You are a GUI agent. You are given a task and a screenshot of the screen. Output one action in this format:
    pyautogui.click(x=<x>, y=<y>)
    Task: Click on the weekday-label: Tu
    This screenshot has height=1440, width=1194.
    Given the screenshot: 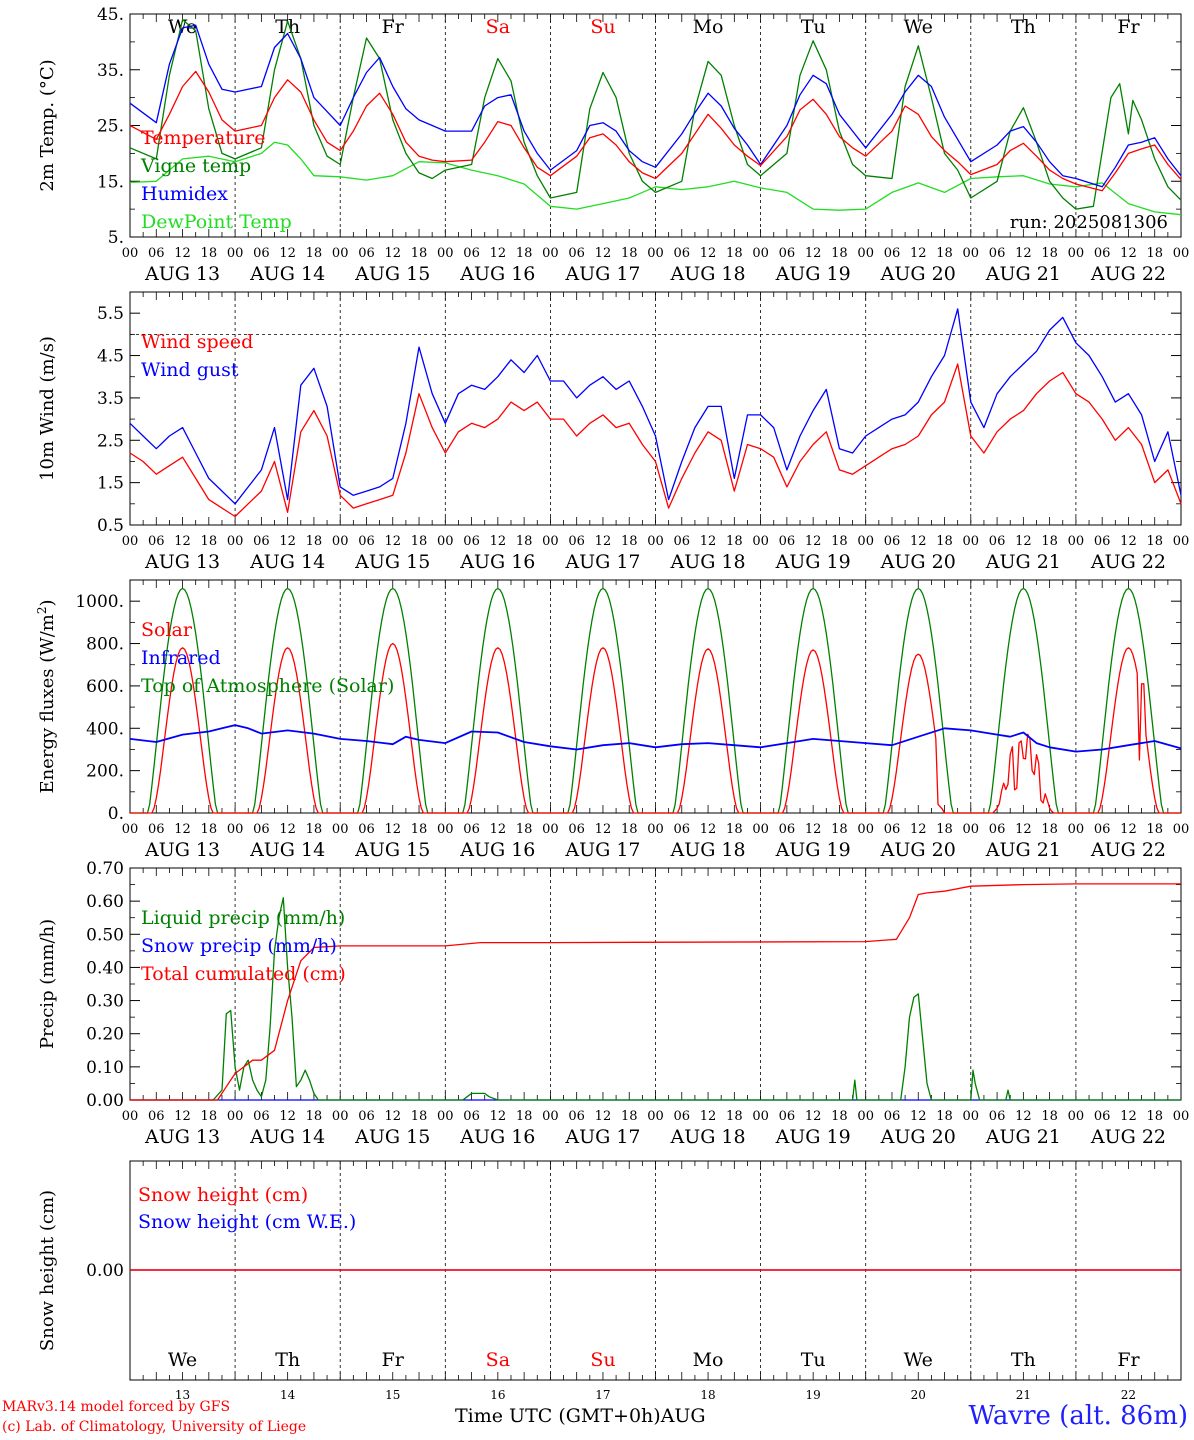 What is the action you would take?
    pyautogui.click(x=813, y=27)
    